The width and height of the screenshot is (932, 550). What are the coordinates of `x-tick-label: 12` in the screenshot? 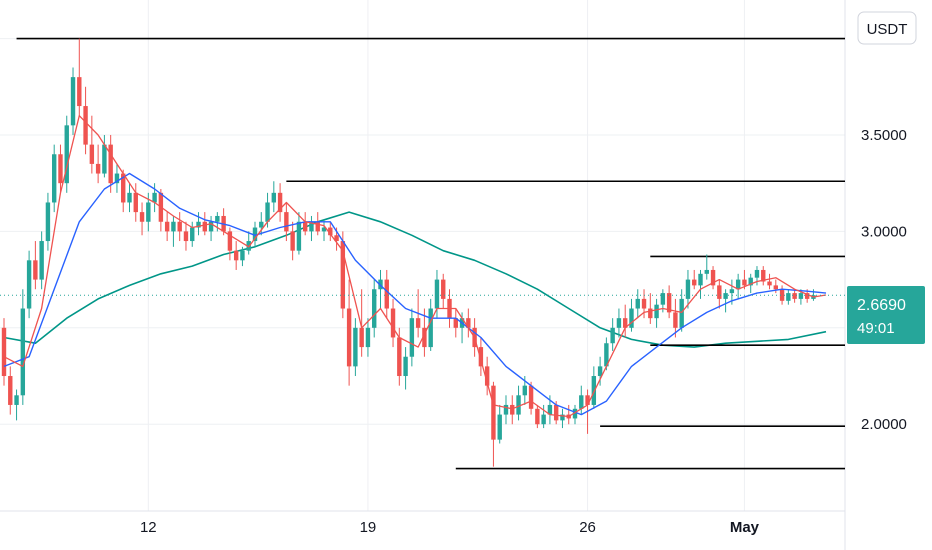 It's located at (148, 527).